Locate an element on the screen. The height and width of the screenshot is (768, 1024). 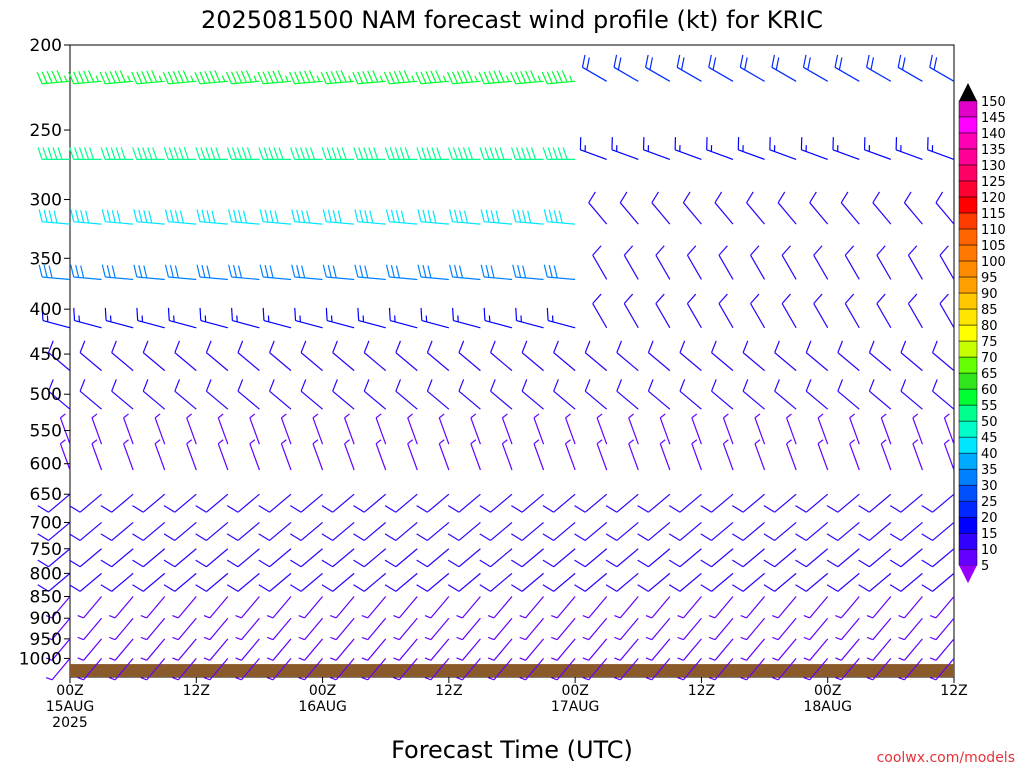
colorbar-label: 60 is located at coordinates (989, 390).